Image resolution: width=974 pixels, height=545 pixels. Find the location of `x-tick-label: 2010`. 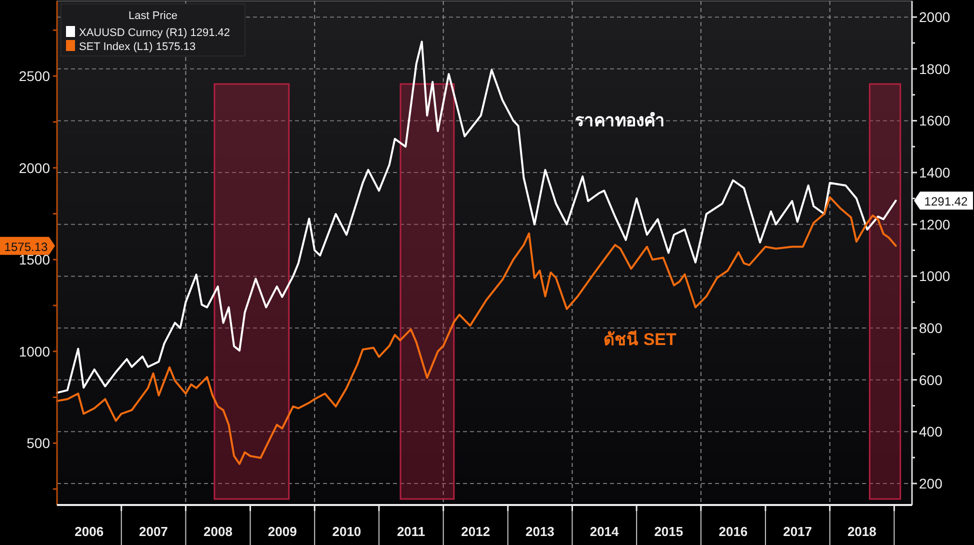

x-tick-label: 2010 is located at coordinates (347, 531).